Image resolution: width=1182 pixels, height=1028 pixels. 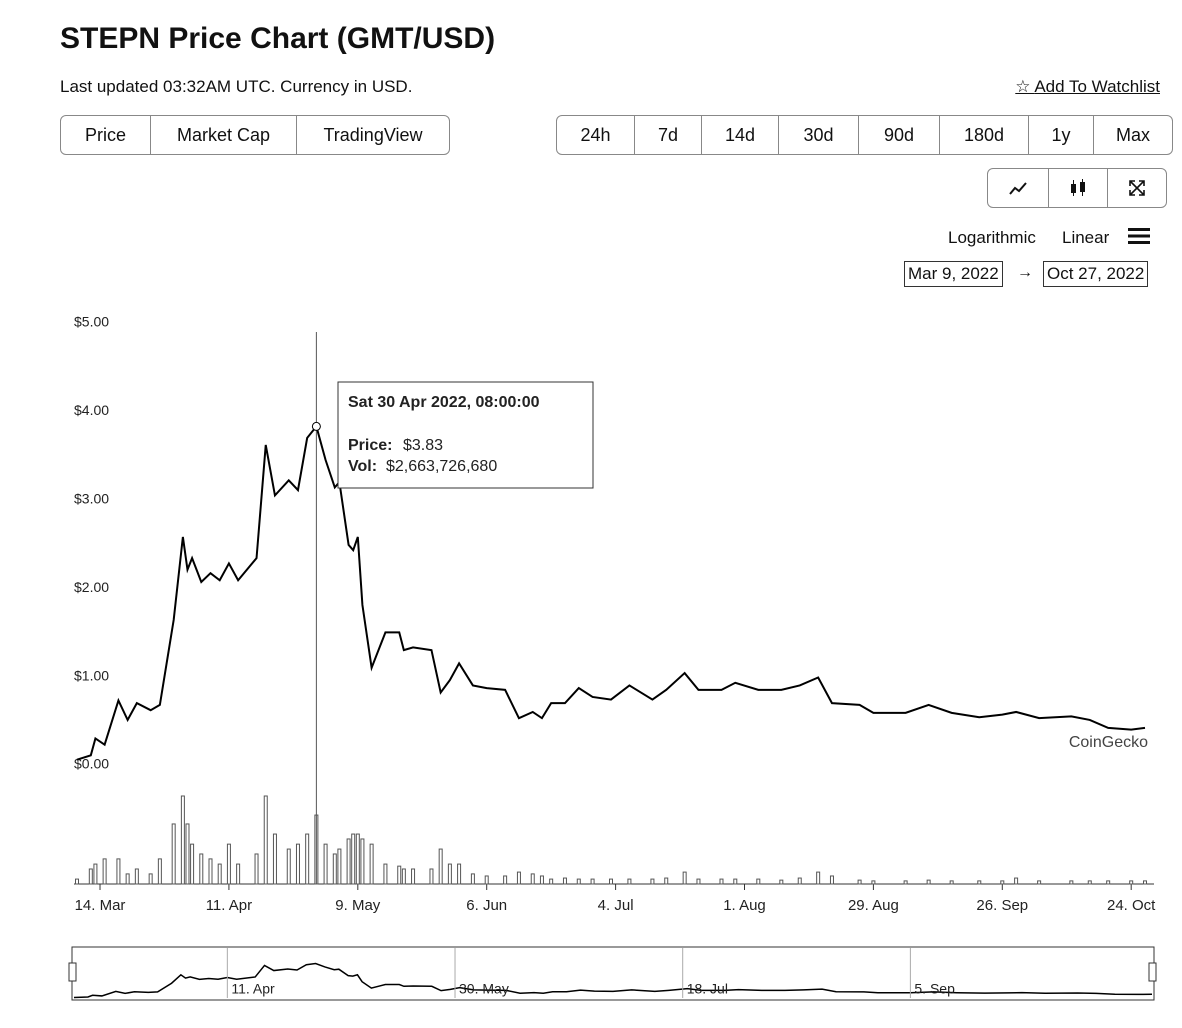 What do you see at coordinates (253, 989) in the screenshot?
I see `navigator-tick-label: 11. Apr` at bounding box center [253, 989].